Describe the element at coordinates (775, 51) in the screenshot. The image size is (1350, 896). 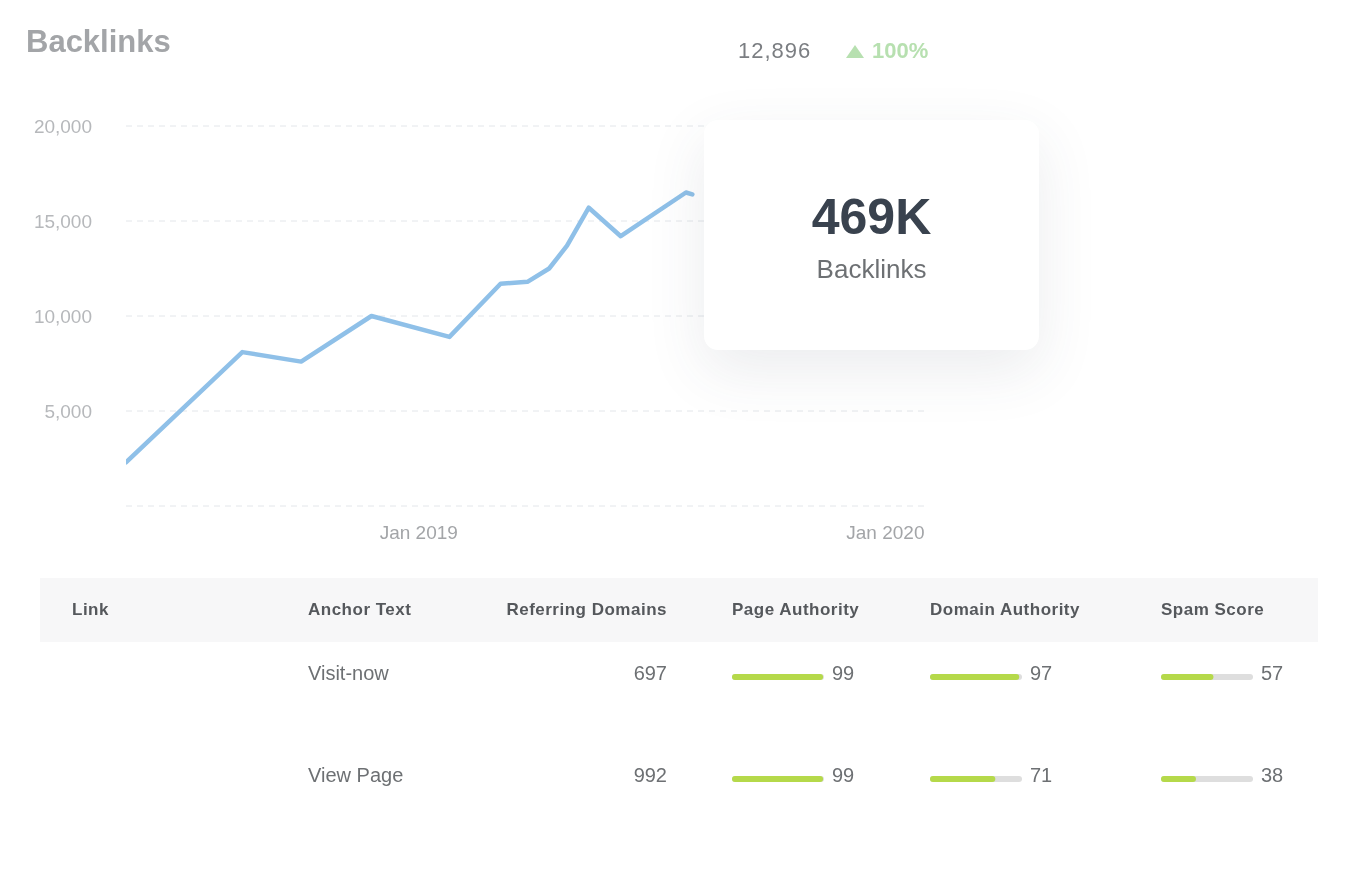
I see `text: 12,896` at that location.